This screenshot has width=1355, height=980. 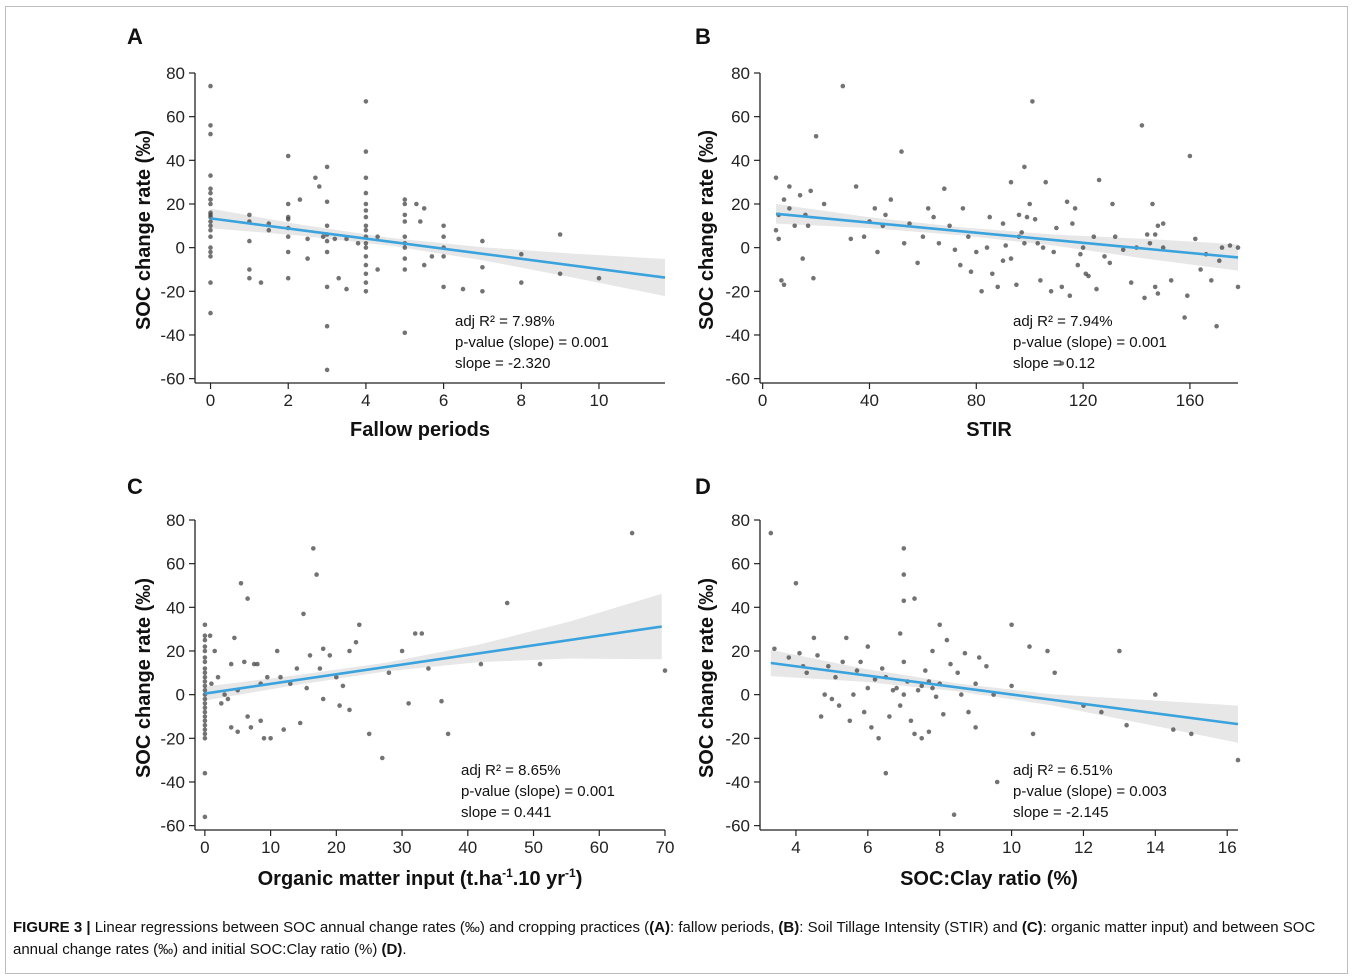 What do you see at coordinates (1190, 400) in the screenshot?
I see `x-tick-label: 160` at bounding box center [1190, 400].